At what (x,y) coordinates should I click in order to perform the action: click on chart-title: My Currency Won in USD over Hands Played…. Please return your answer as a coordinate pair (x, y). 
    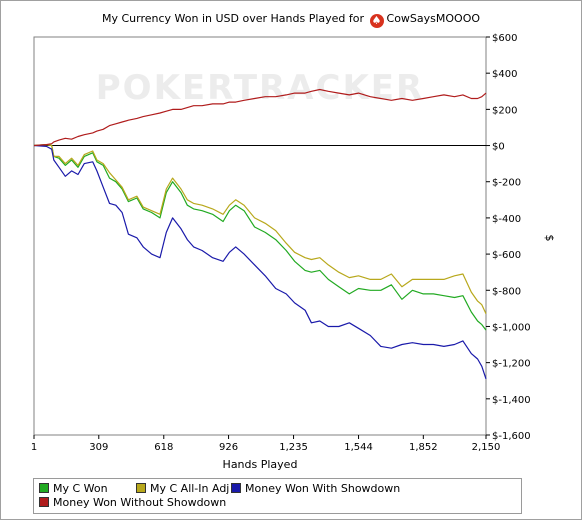
    Looking at the image, I should click on (291, 20).